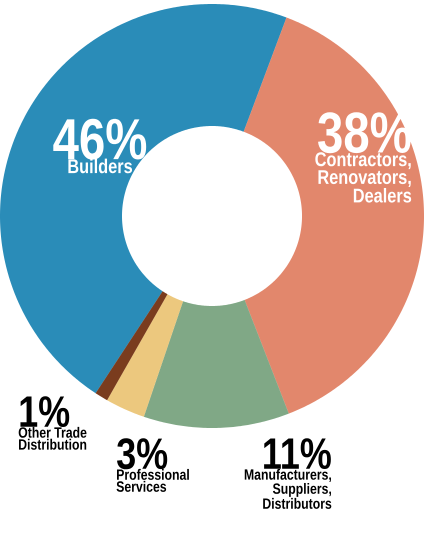 The image size is (424, 544). I want to click on slice-label: Other Trade Distribution, so click(52, 438).